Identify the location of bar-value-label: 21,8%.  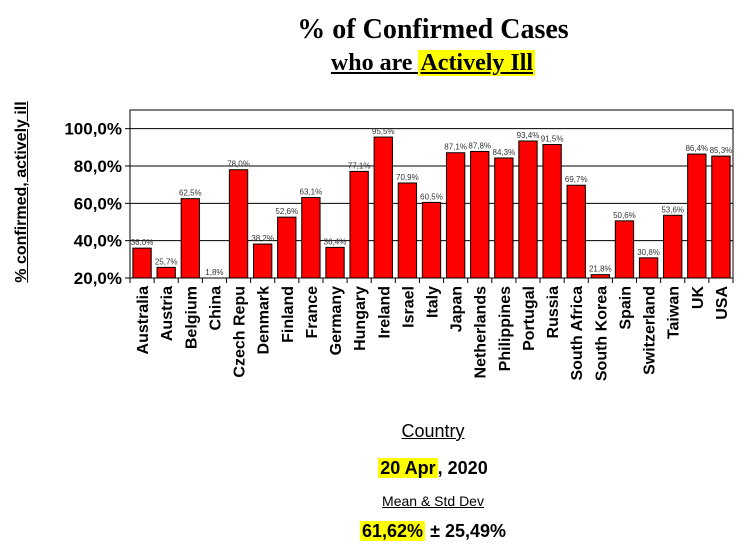
(600, 269).